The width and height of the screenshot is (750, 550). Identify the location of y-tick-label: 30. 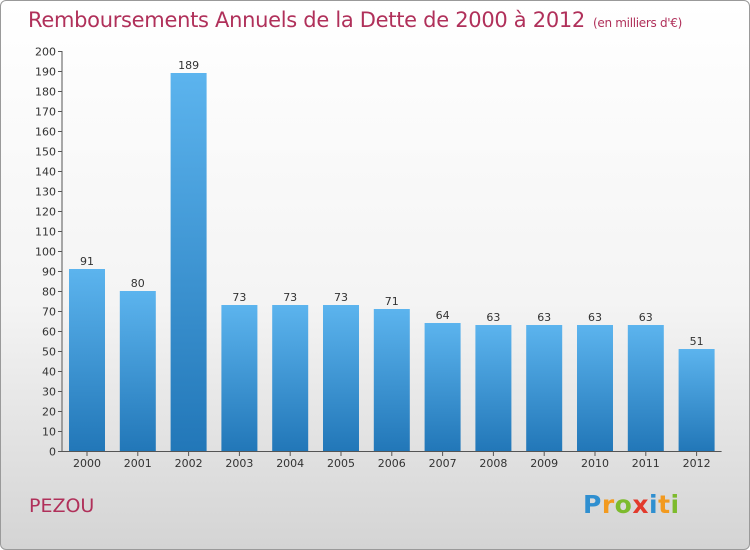
(49, 392).